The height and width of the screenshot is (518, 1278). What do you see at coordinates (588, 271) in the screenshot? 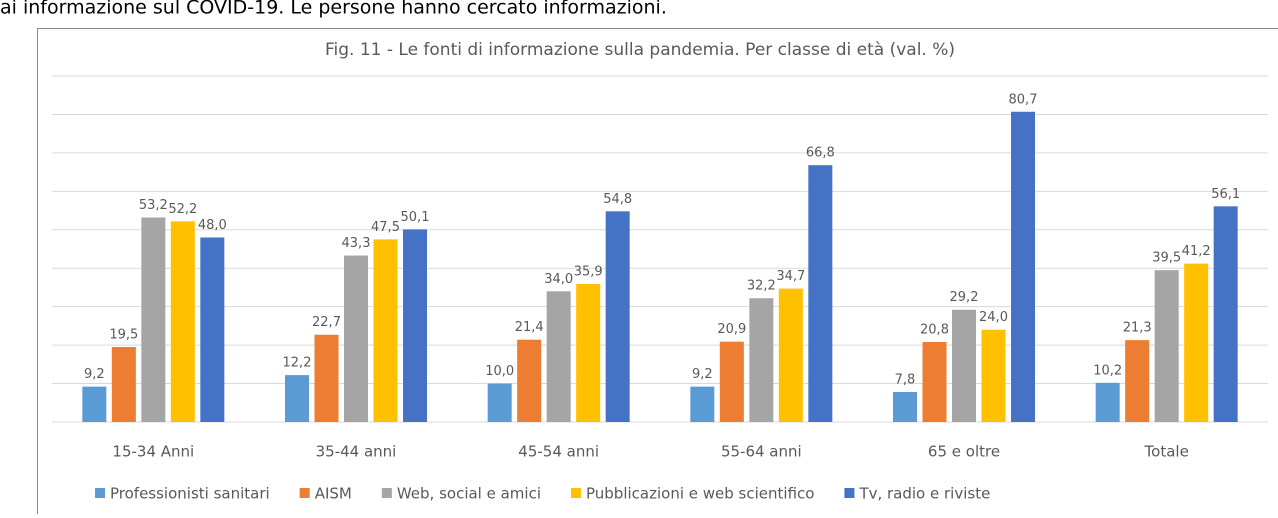
I see `data-label: 35,9` at bounding box center [588, 271].